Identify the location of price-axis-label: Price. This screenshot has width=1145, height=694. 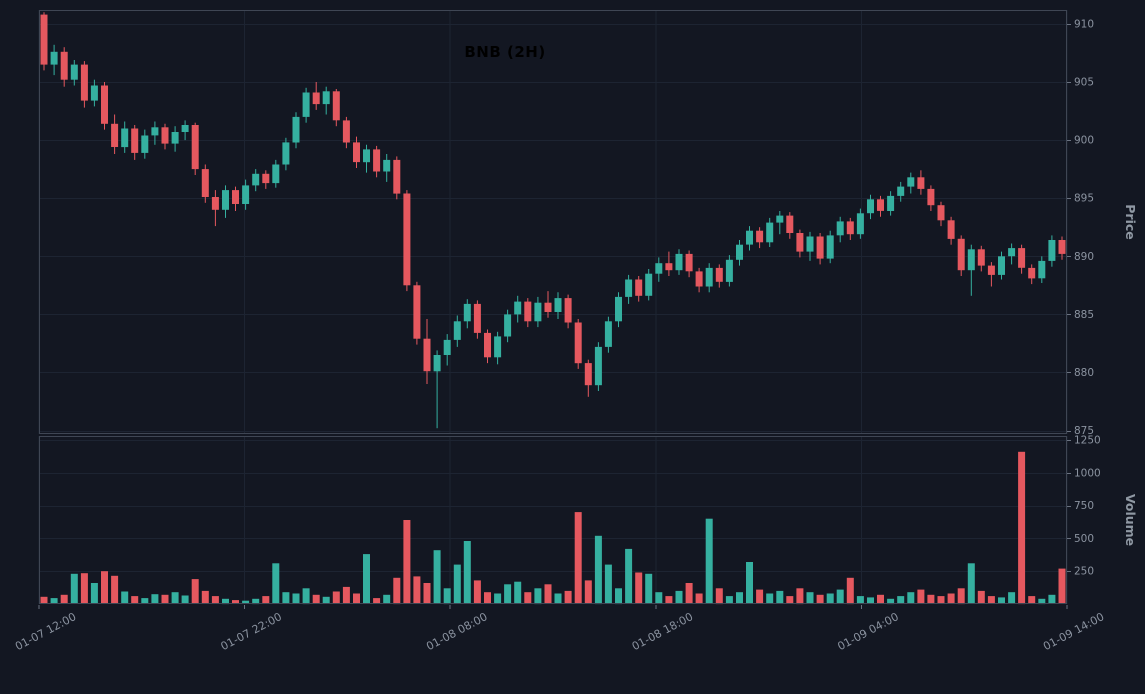
(1130, 222).